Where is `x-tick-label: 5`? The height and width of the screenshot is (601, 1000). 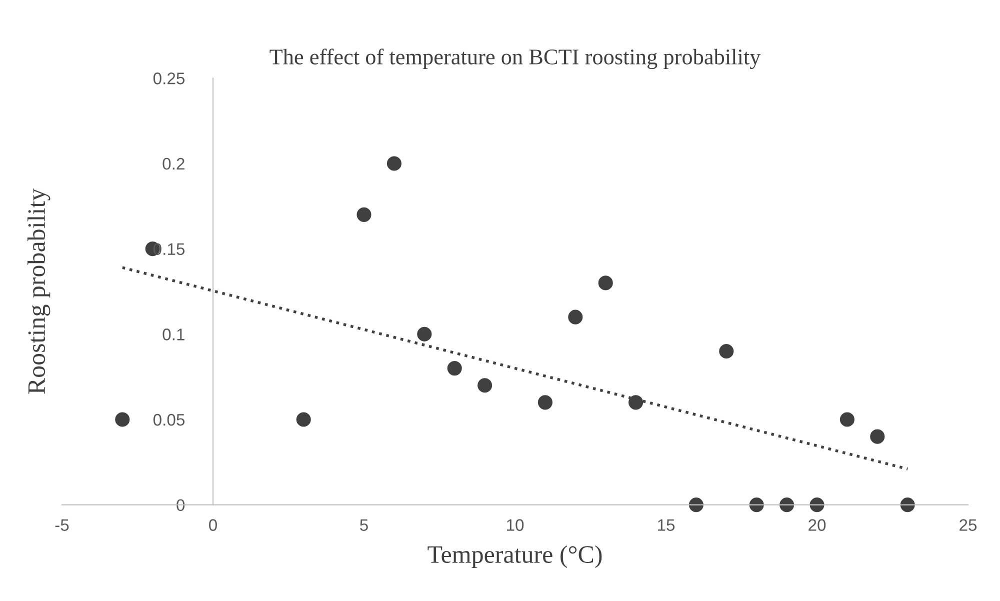
x-tick-label: 5 is located at coordinates (364, 525).